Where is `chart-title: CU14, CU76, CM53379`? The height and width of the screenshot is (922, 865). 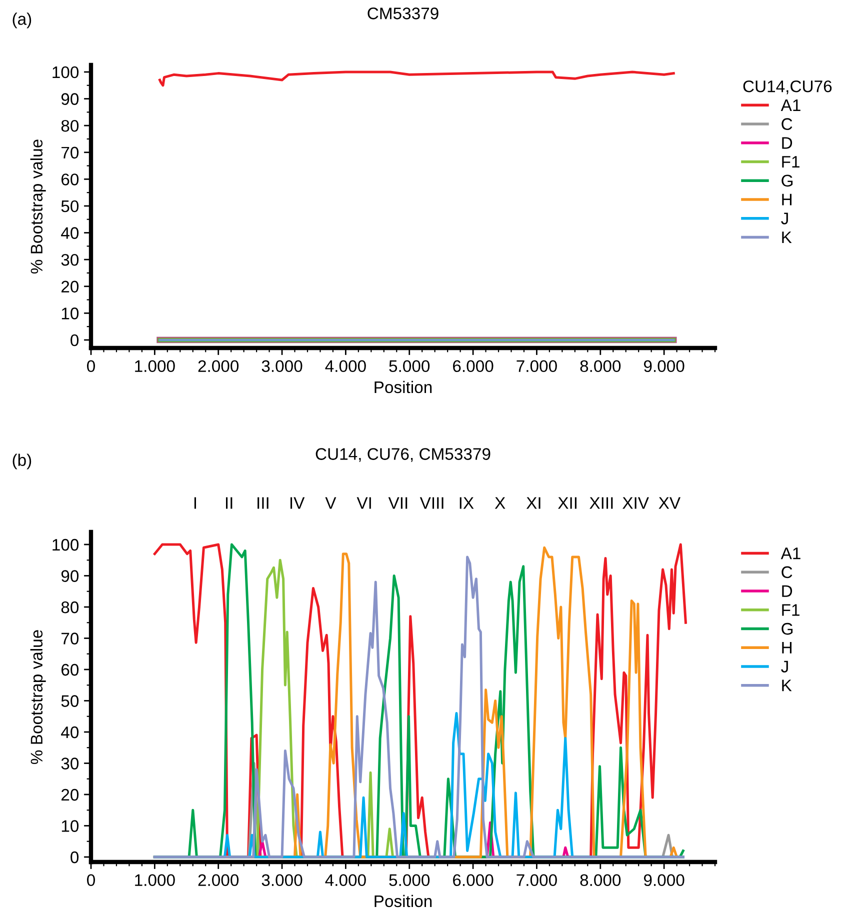 chart-title: CU14, CU76, CM53379 is located at coordinates (403, 455).